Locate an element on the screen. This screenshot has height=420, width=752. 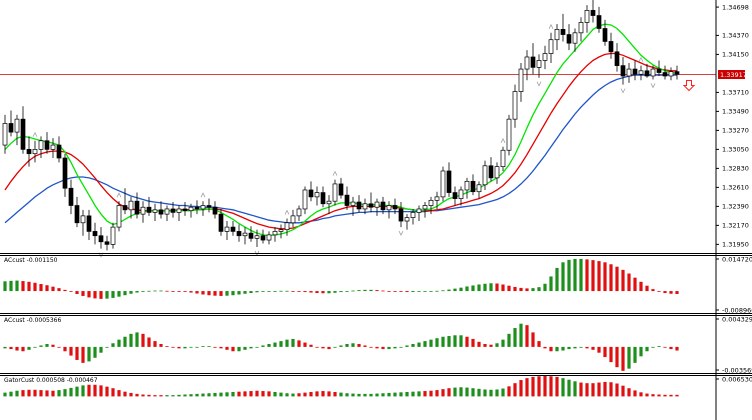
ac2-label: ACcust -0.0005366 is located at coordinates (32, 320).